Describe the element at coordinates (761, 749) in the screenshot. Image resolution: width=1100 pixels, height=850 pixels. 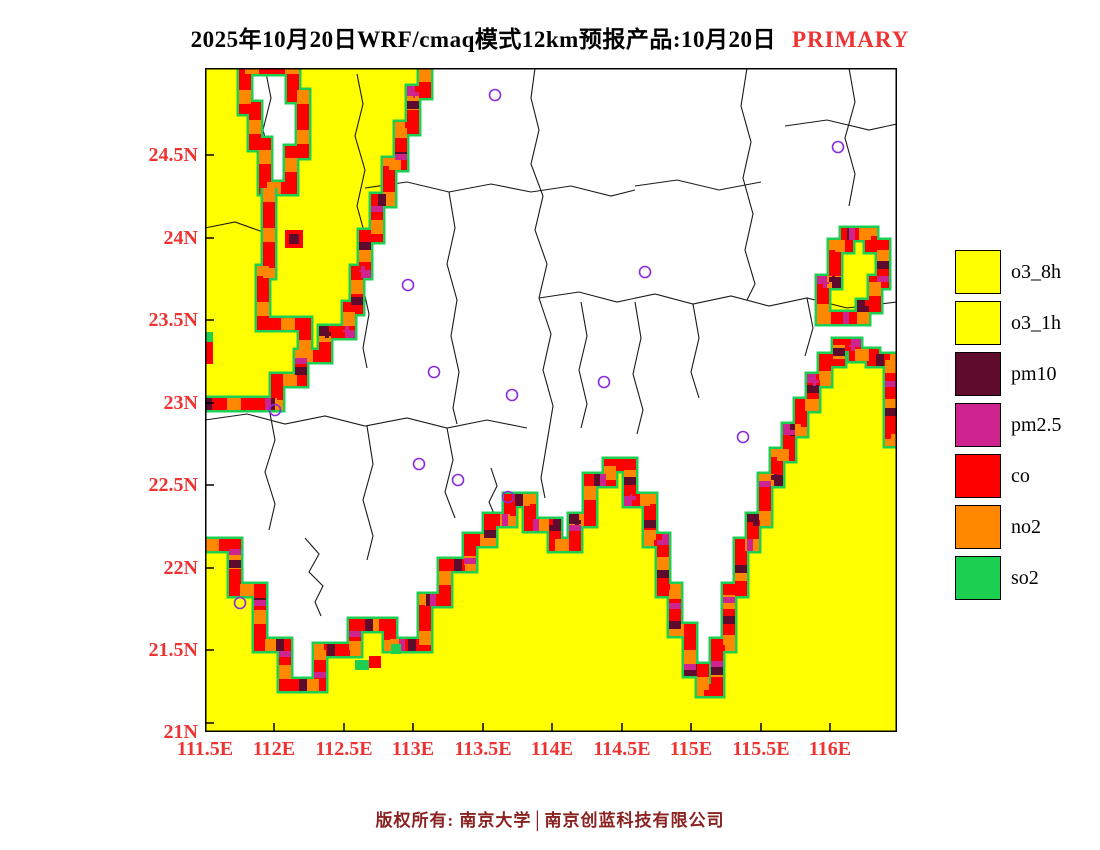
I see `x-axis-label: 115.5E` at that location.